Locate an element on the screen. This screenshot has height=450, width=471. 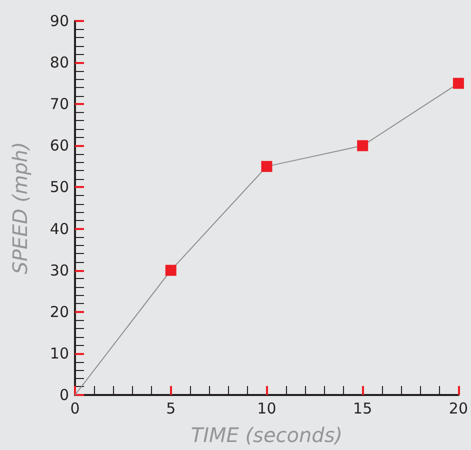
y-tick-label: 50 is located at coordinates (59, 187).